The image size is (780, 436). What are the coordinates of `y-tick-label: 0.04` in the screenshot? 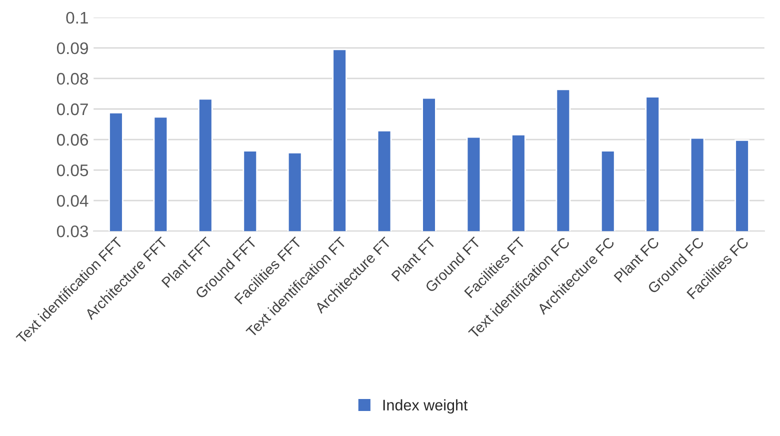 It's located at (72, 200).